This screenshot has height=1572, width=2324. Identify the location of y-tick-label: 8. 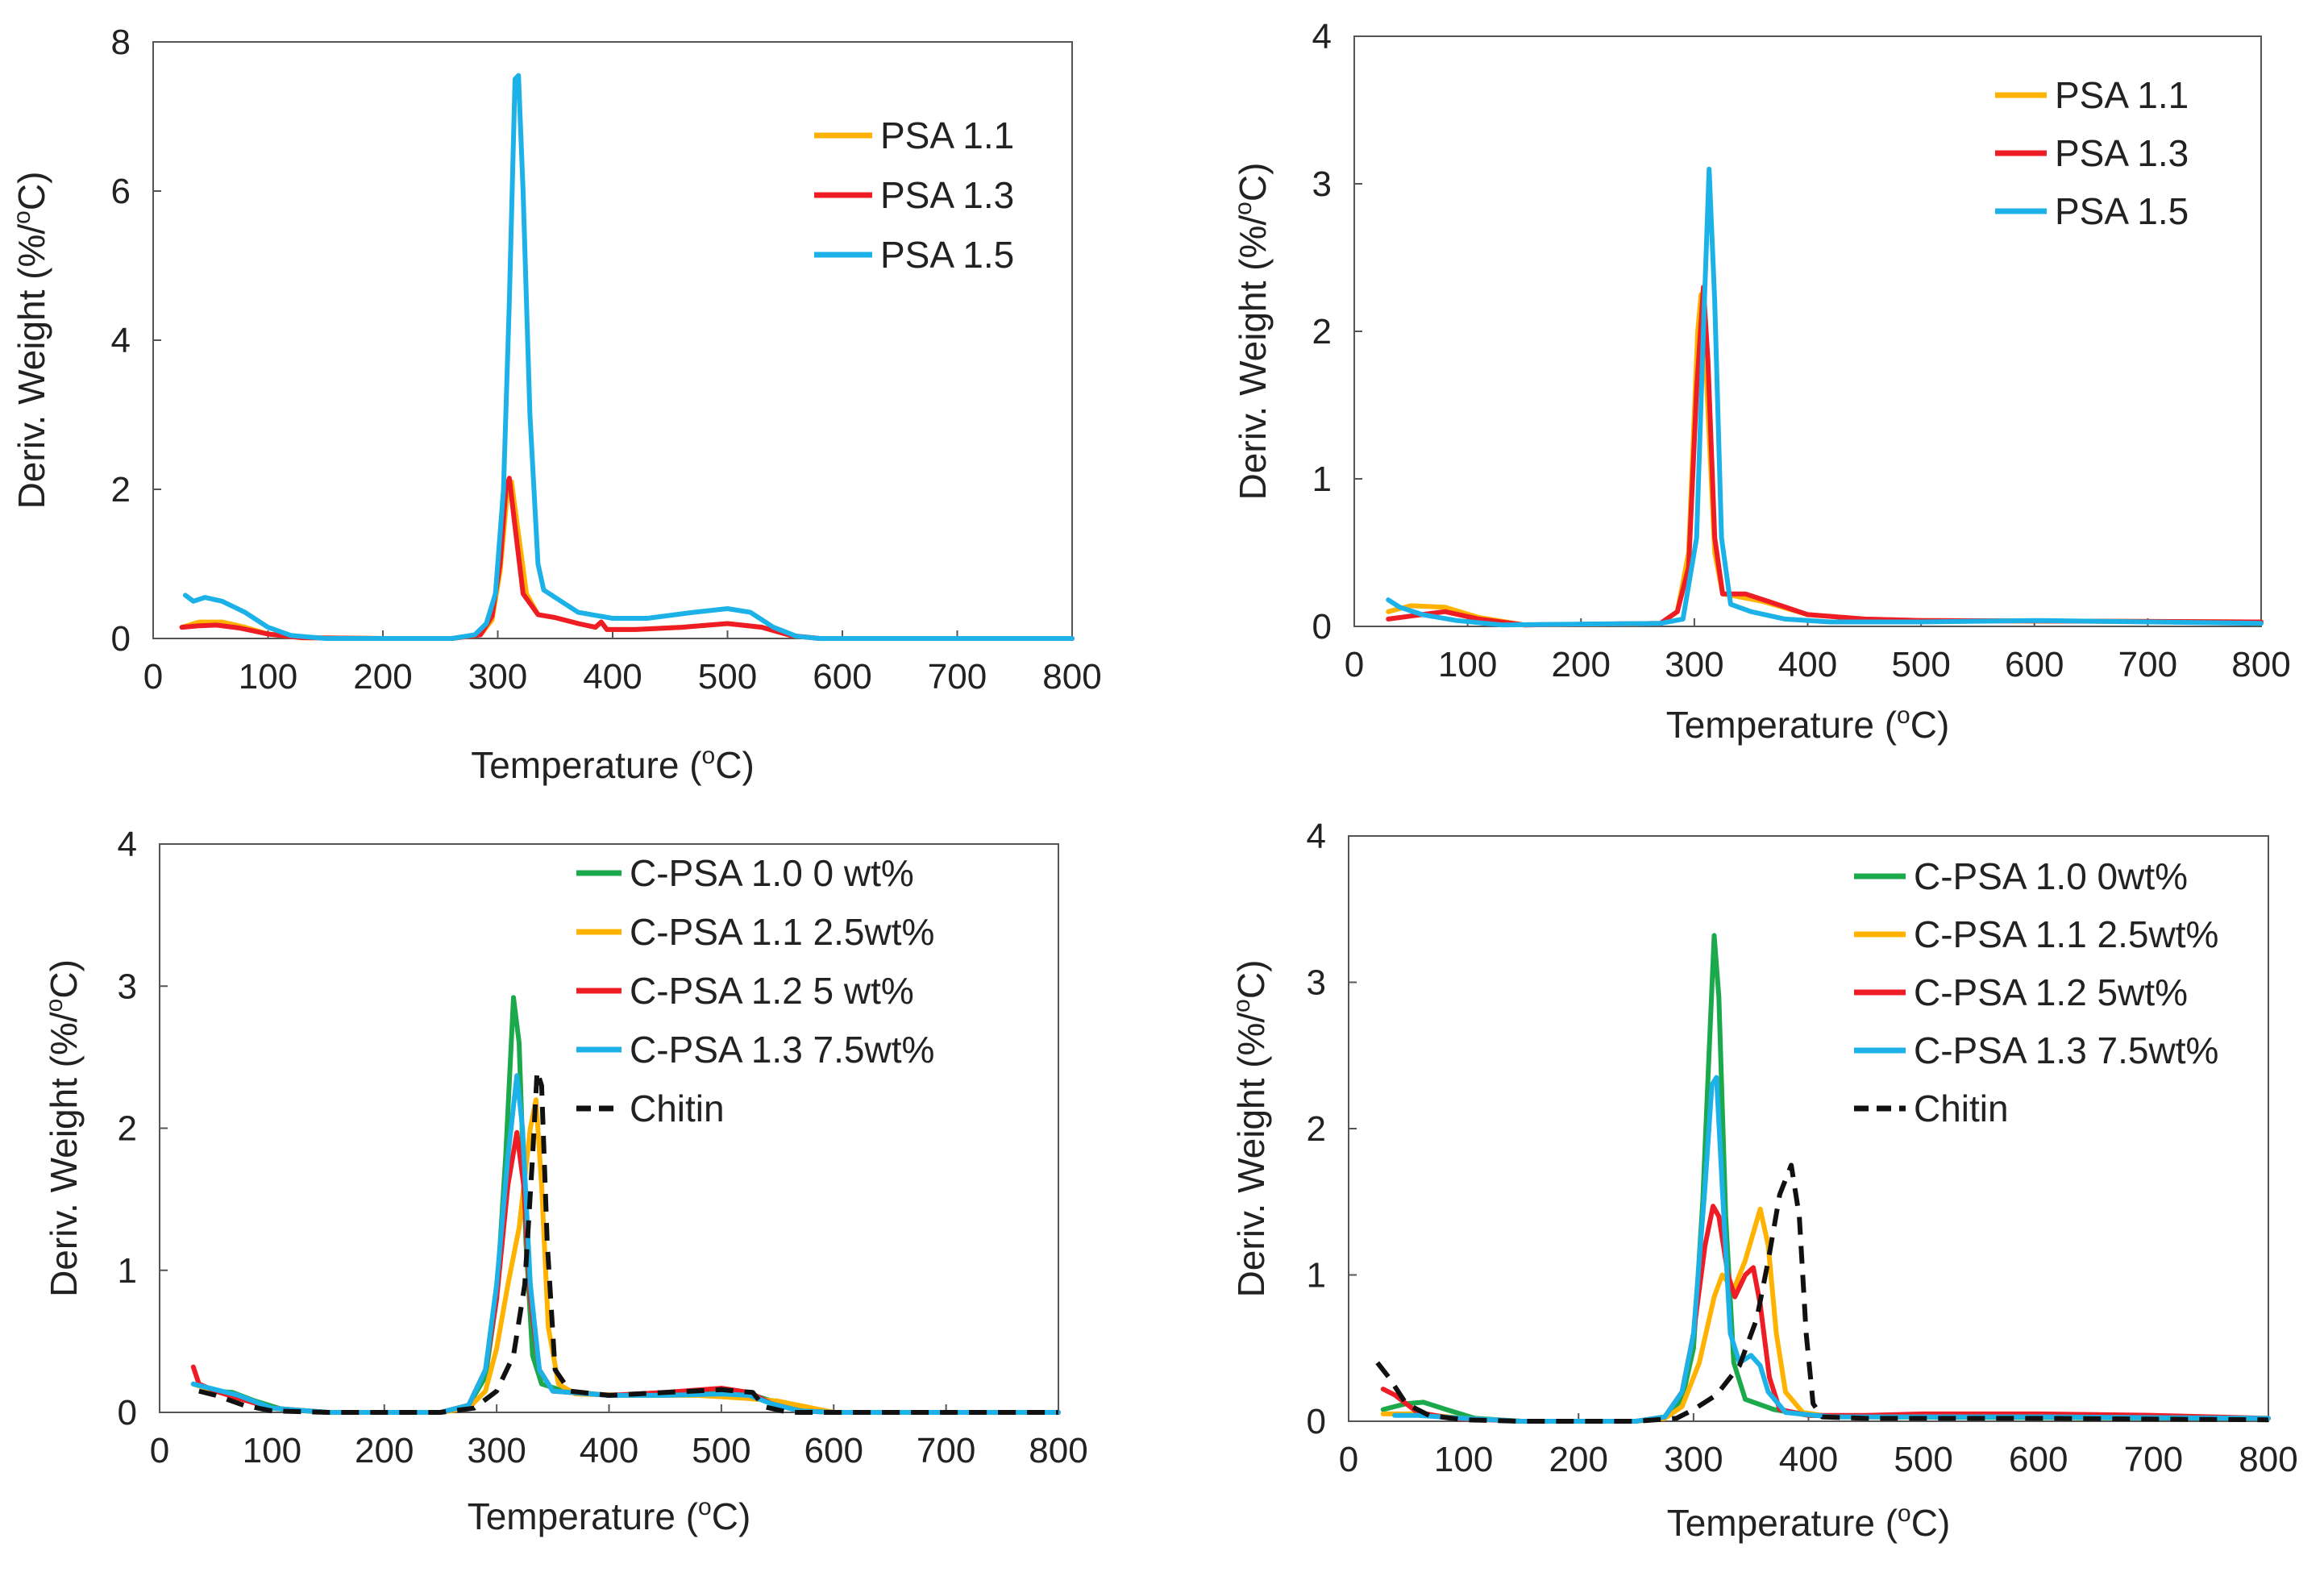
(121, 42).